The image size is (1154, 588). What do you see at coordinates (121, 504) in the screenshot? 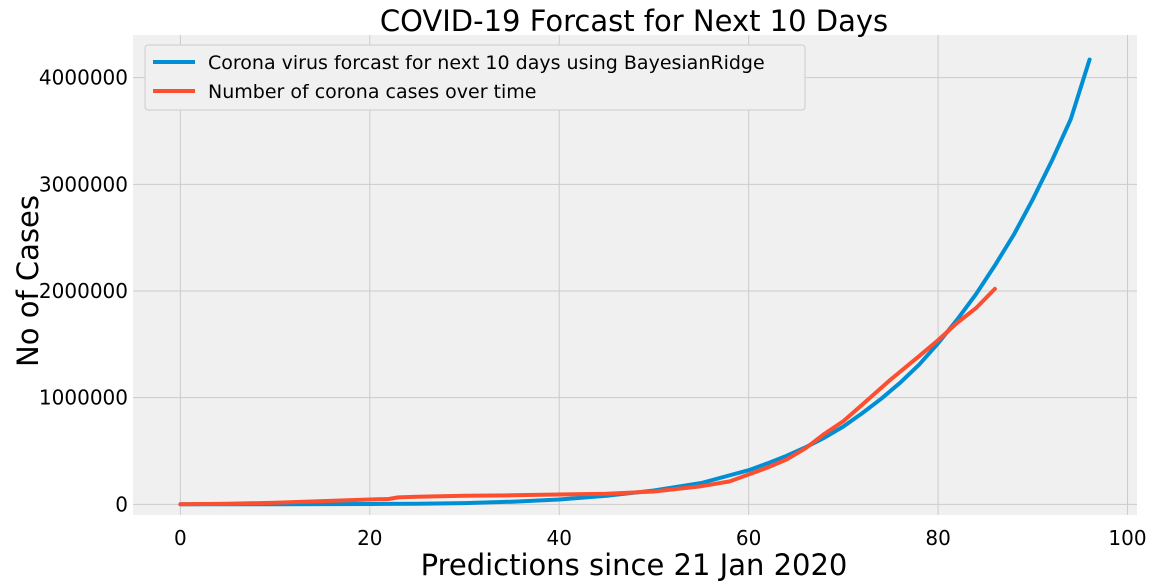
I see `y-tick-label: 0` at bounding box center [121, 504].